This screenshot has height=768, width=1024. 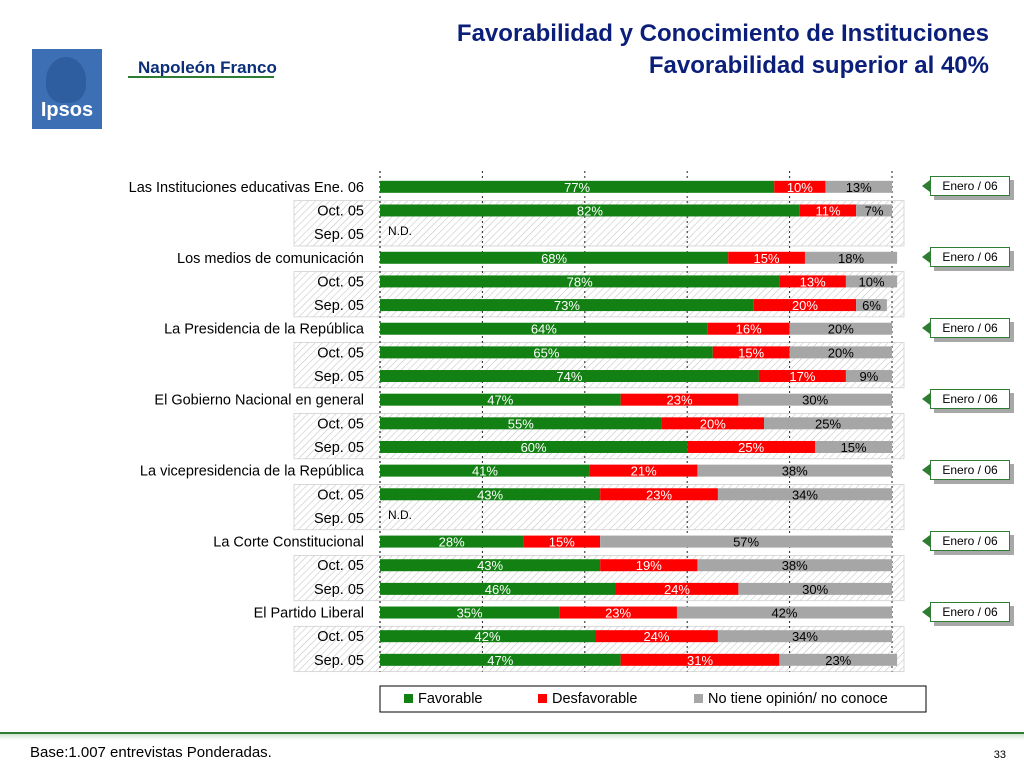 I want to click on legend-box, so click(x=653, y=699).